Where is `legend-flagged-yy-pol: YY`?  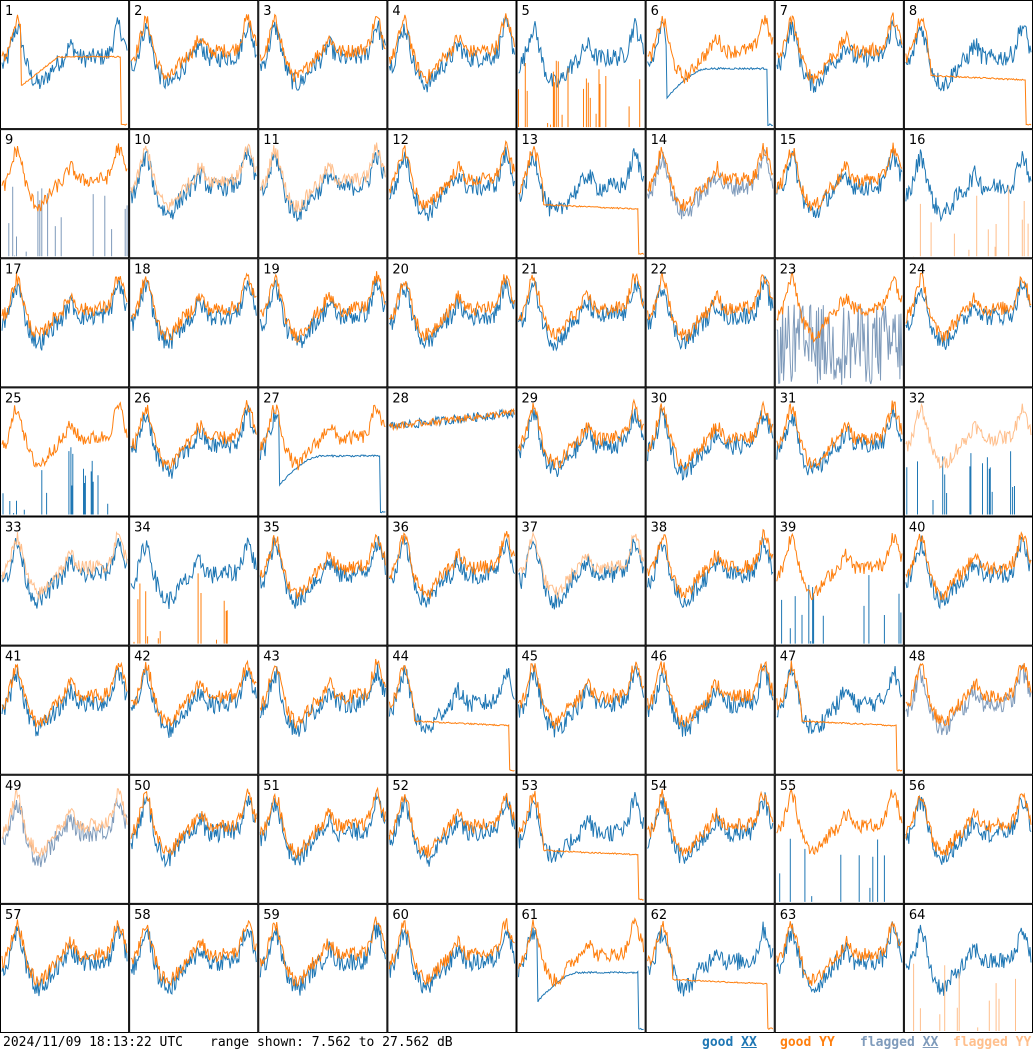 legend-flagged-yy-pol: YY is located at coordinates (1023, 1042).